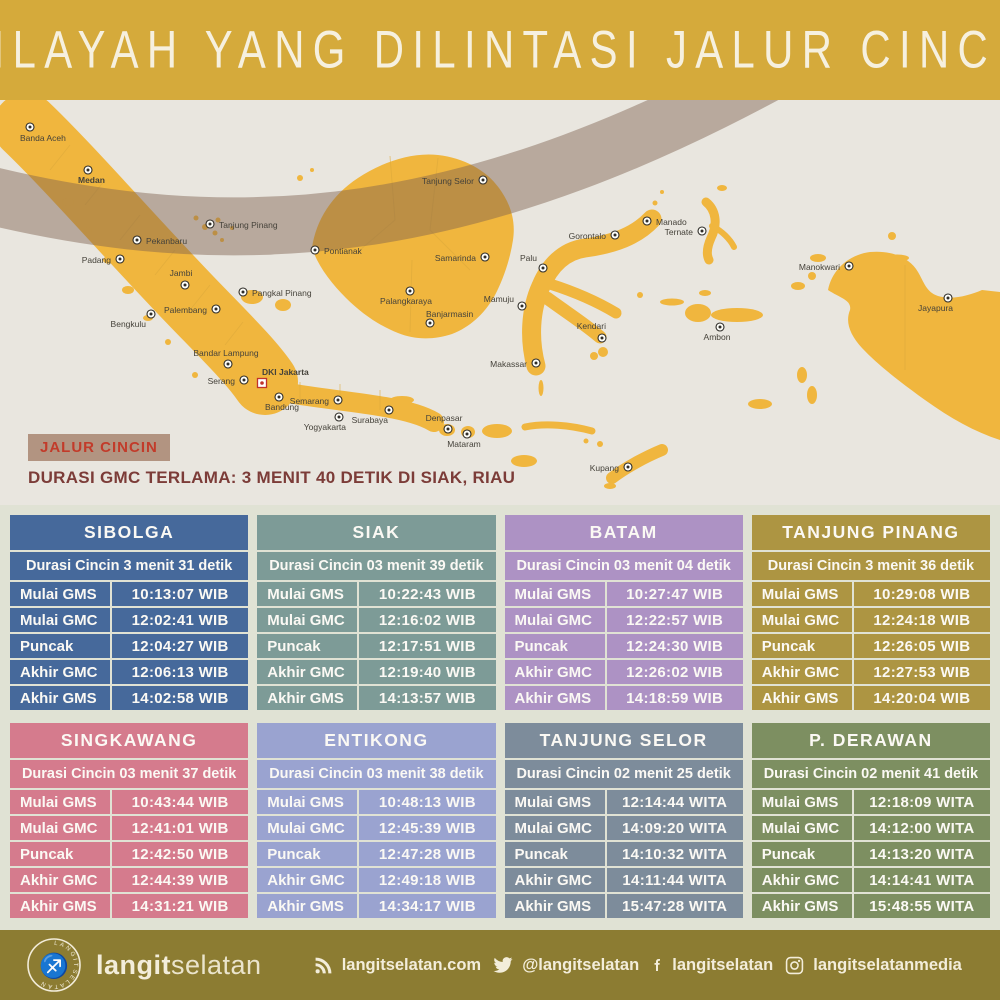  I want to click on timetable-row: Mulai GMS 12:14:44 WITA, so click(623, 803).